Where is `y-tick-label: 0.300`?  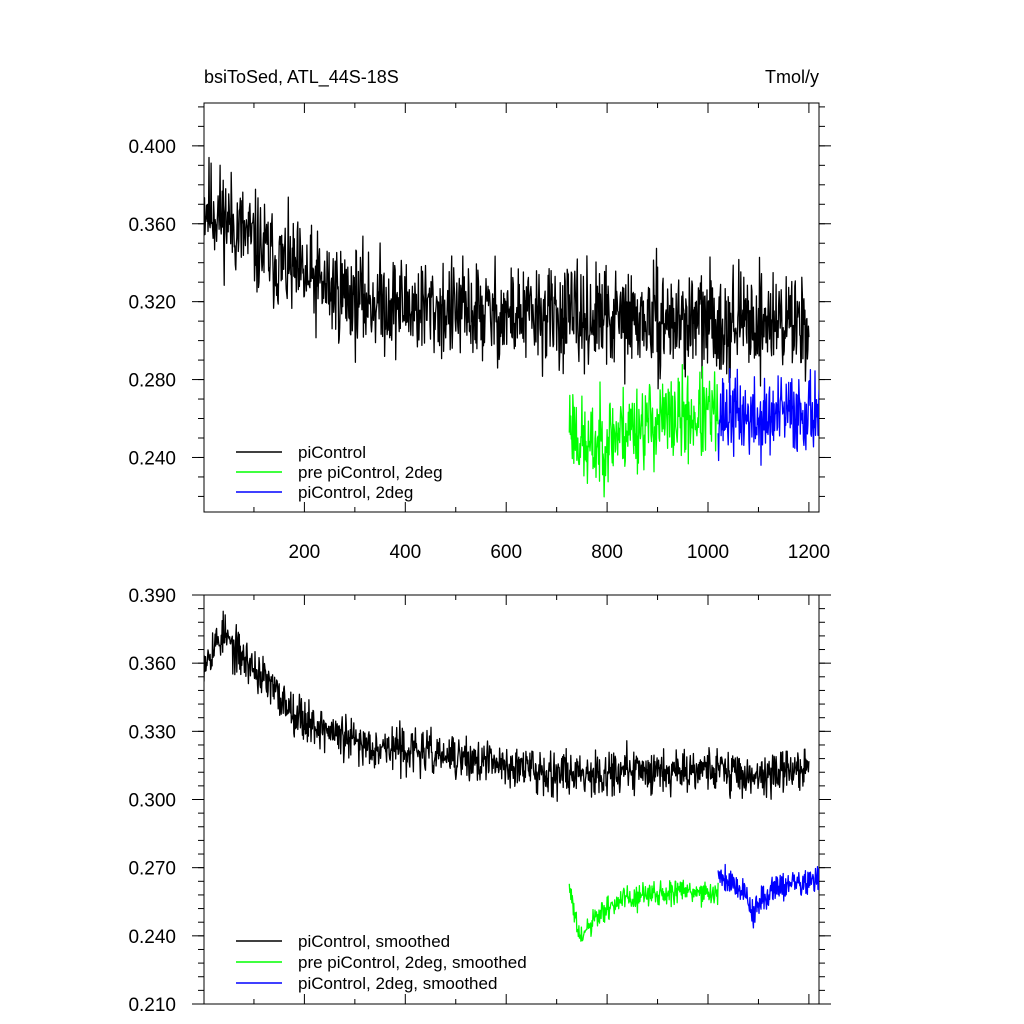 y-tick-label: 0.300 is located at coordinates (152, 801).